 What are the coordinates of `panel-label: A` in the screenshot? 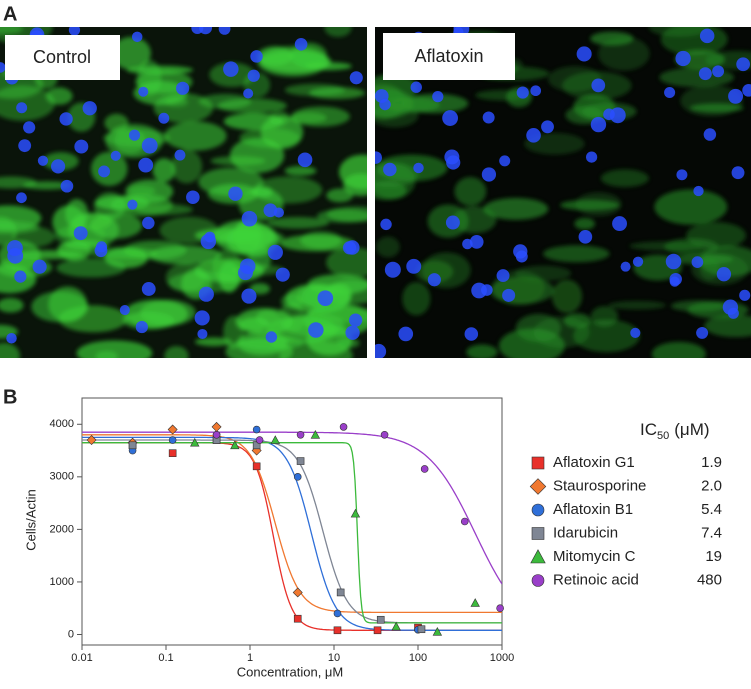 It's located at (10, 14).